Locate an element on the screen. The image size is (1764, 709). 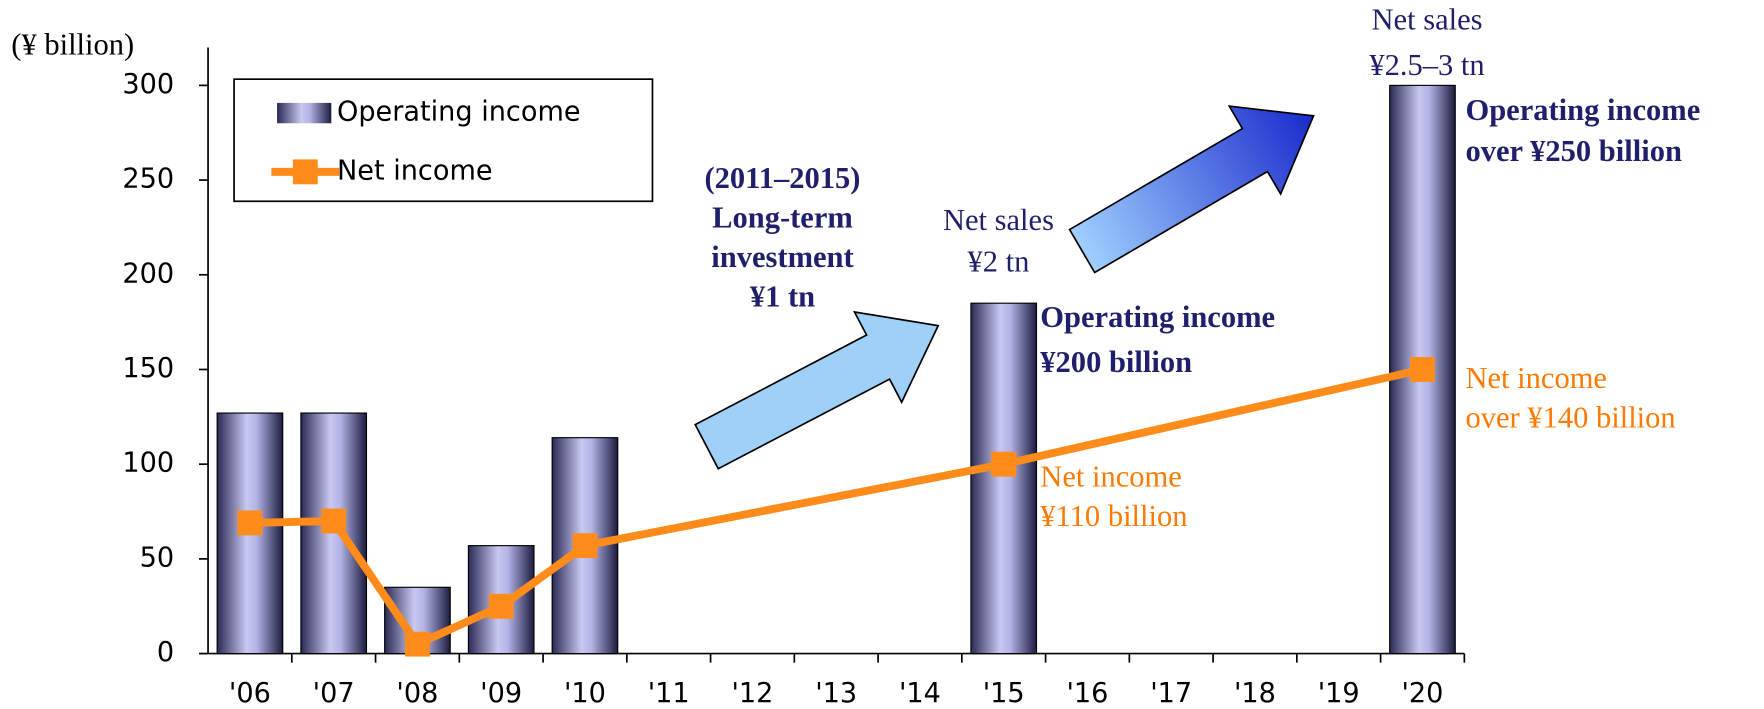
x-tick-label: '09 is located at coordinates (501, 693).